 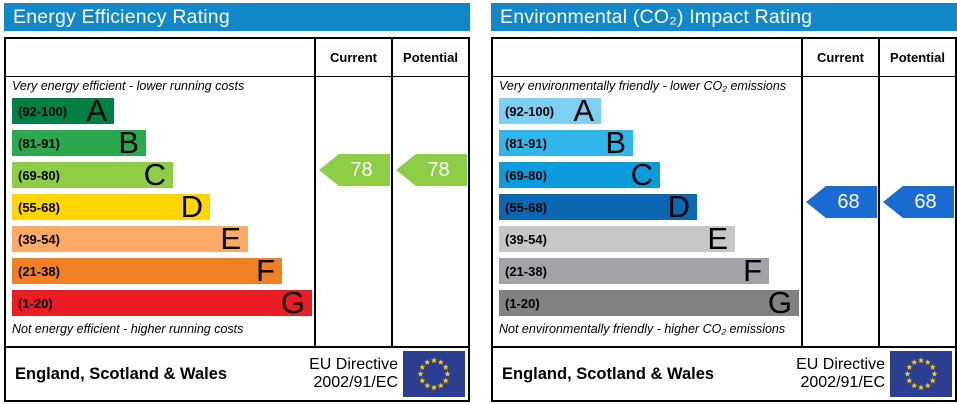 I want to click on current-rating-column: 68, so click(x=839, y=211).